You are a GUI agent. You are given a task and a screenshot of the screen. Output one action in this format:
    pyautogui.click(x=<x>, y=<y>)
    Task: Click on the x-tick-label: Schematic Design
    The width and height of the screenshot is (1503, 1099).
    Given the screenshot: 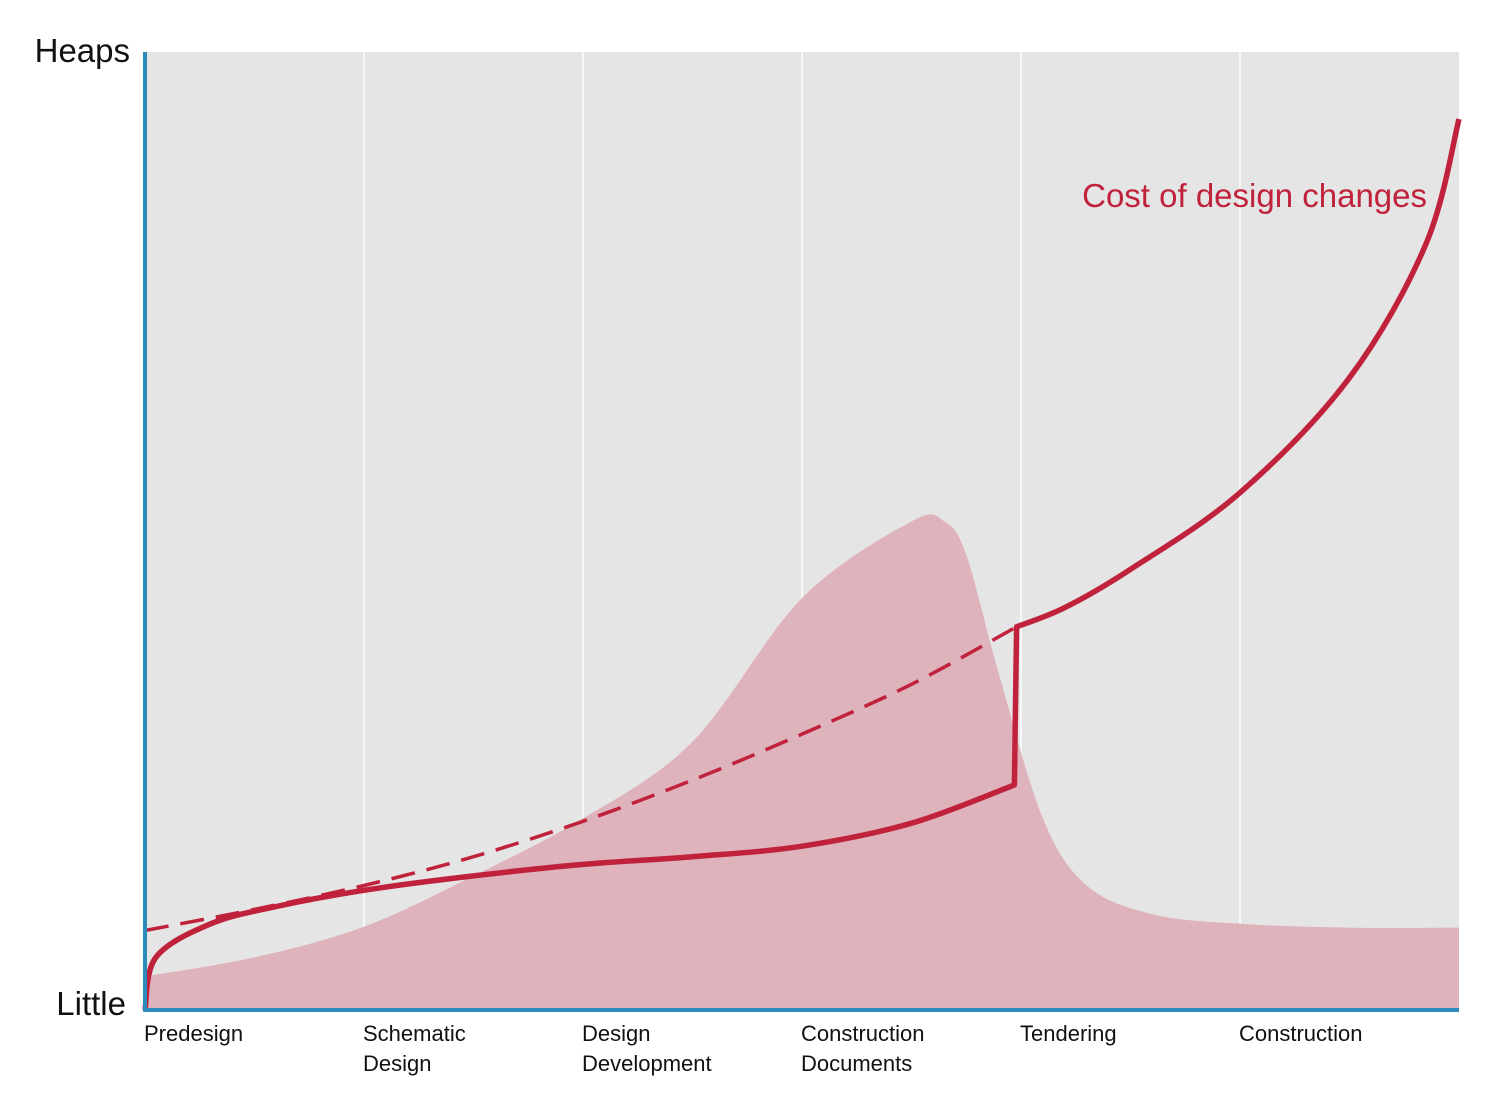 What is the action you would take?
    pyautogui.click(x=414, y=1048)
    